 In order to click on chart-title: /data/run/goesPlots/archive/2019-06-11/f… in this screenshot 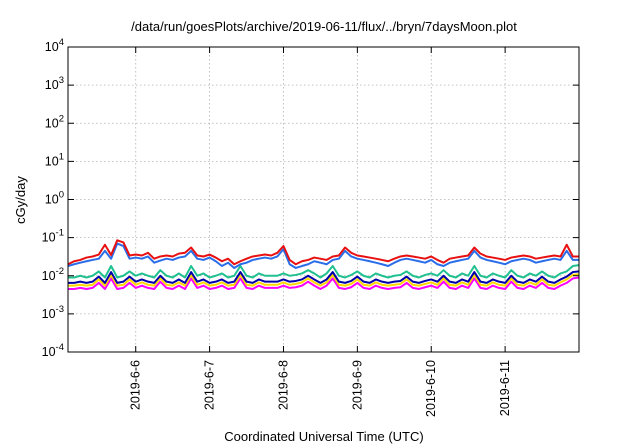, I will do `click(324, 26)`.